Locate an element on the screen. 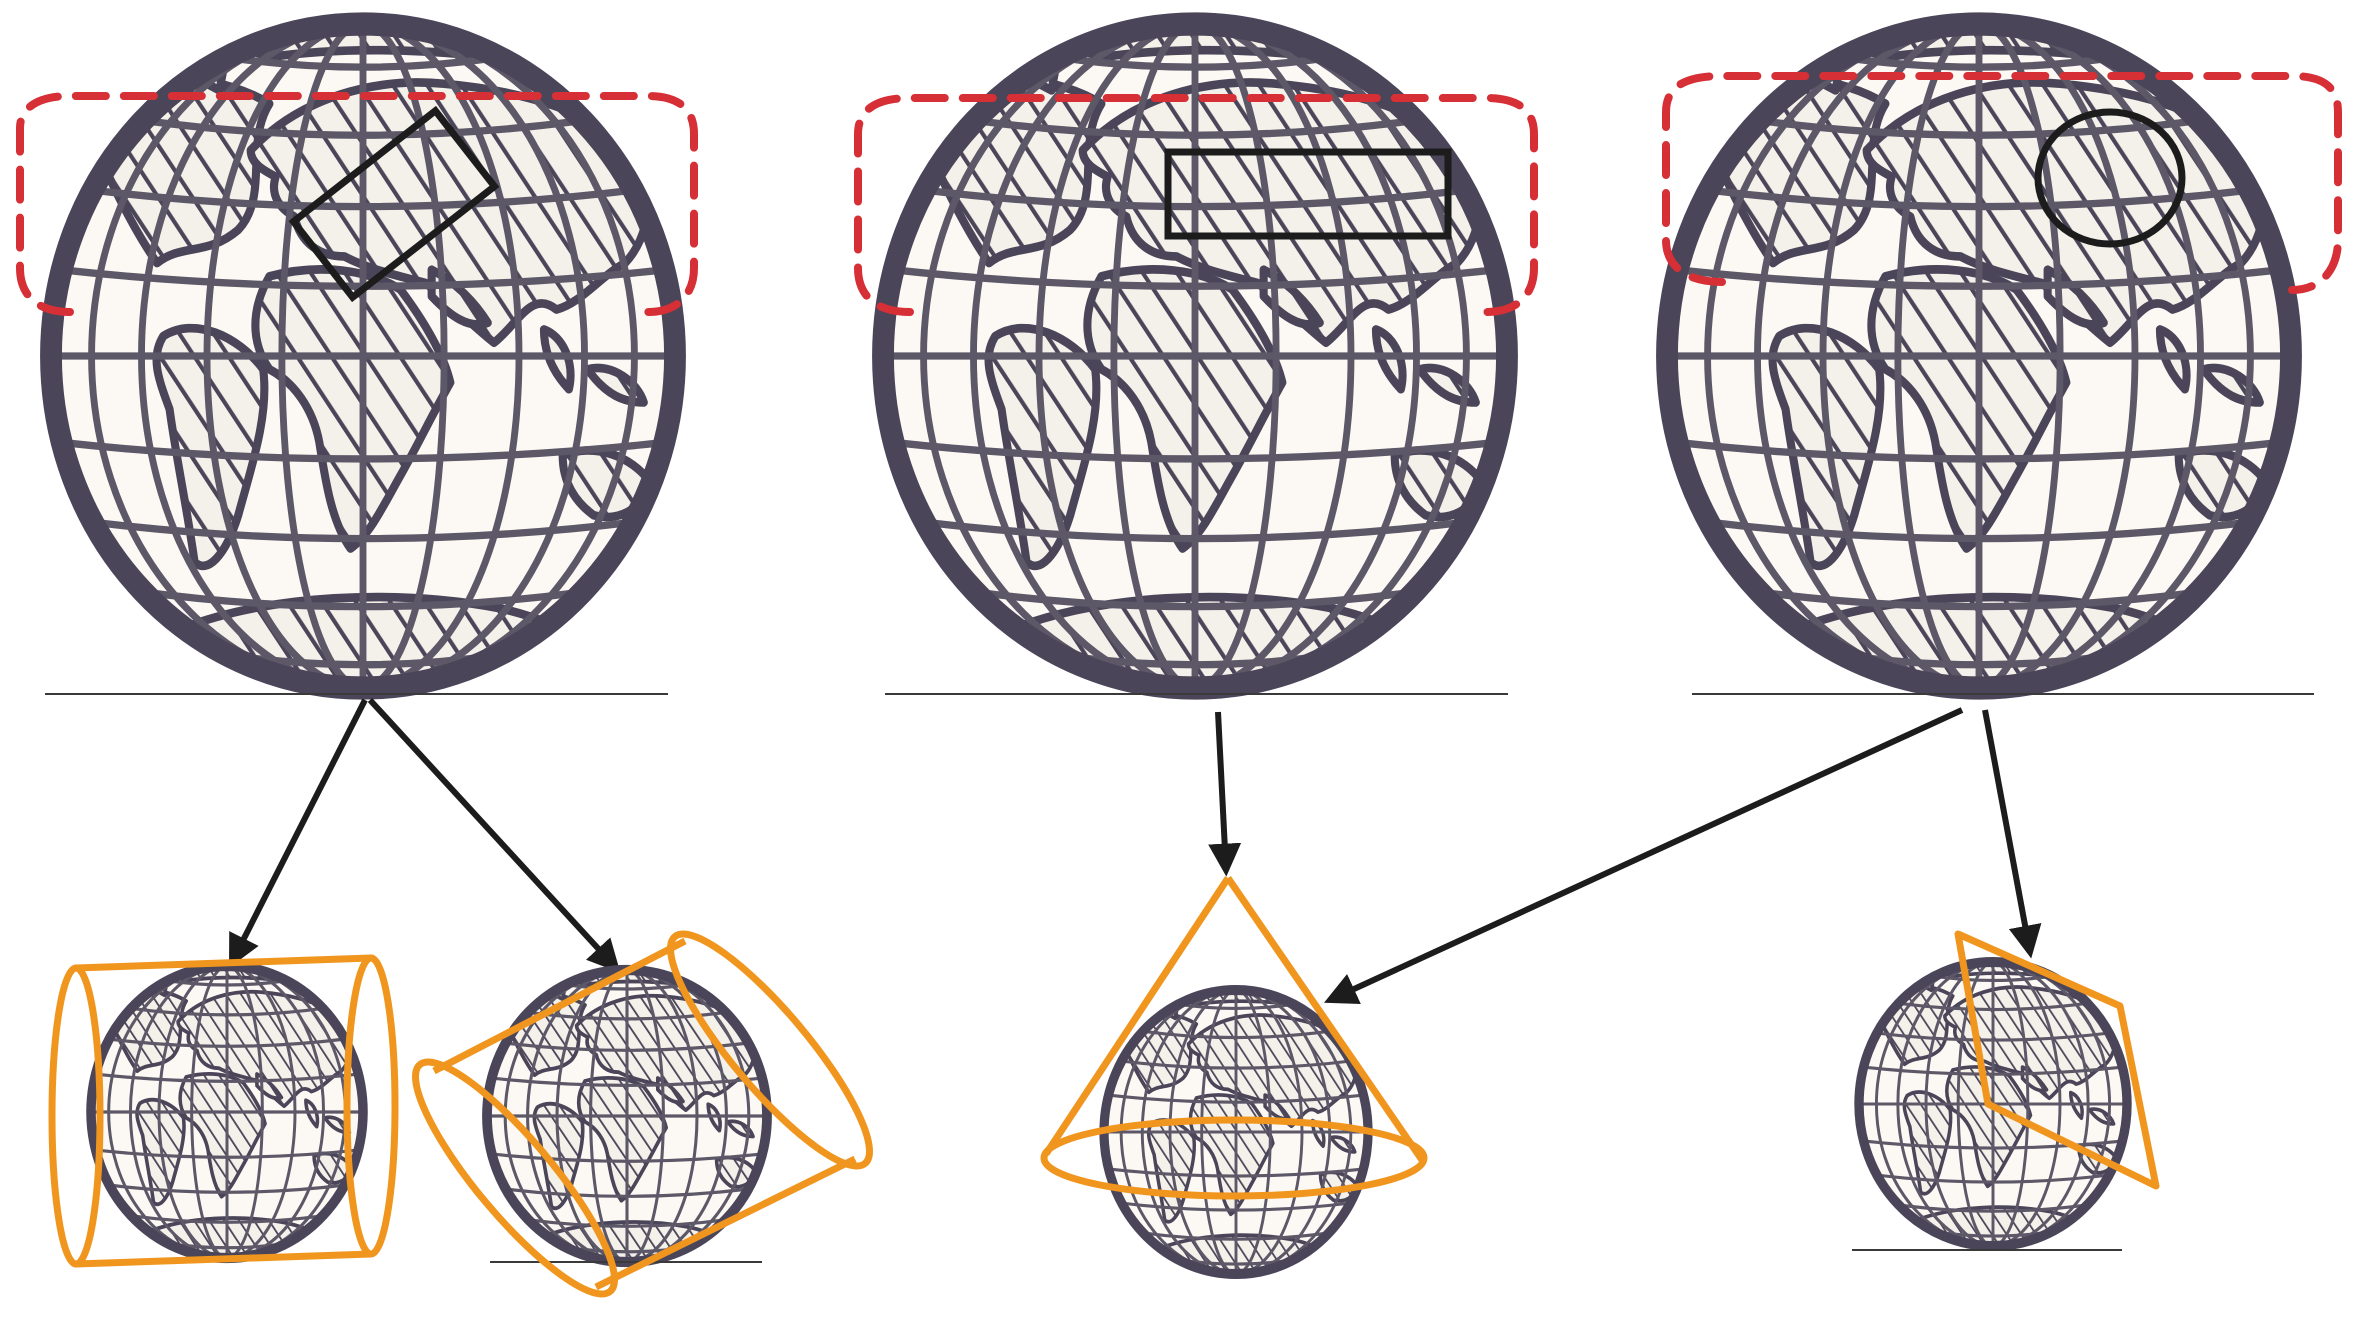 This screenshot has width=2362, height=1336. cone-surface is located at coordinates (1234, 1038).